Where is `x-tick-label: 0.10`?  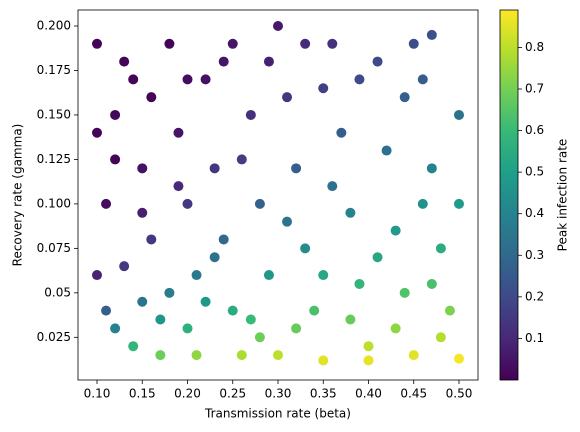 x-tick-label: 0.10 is located at coordinates (97, 394).